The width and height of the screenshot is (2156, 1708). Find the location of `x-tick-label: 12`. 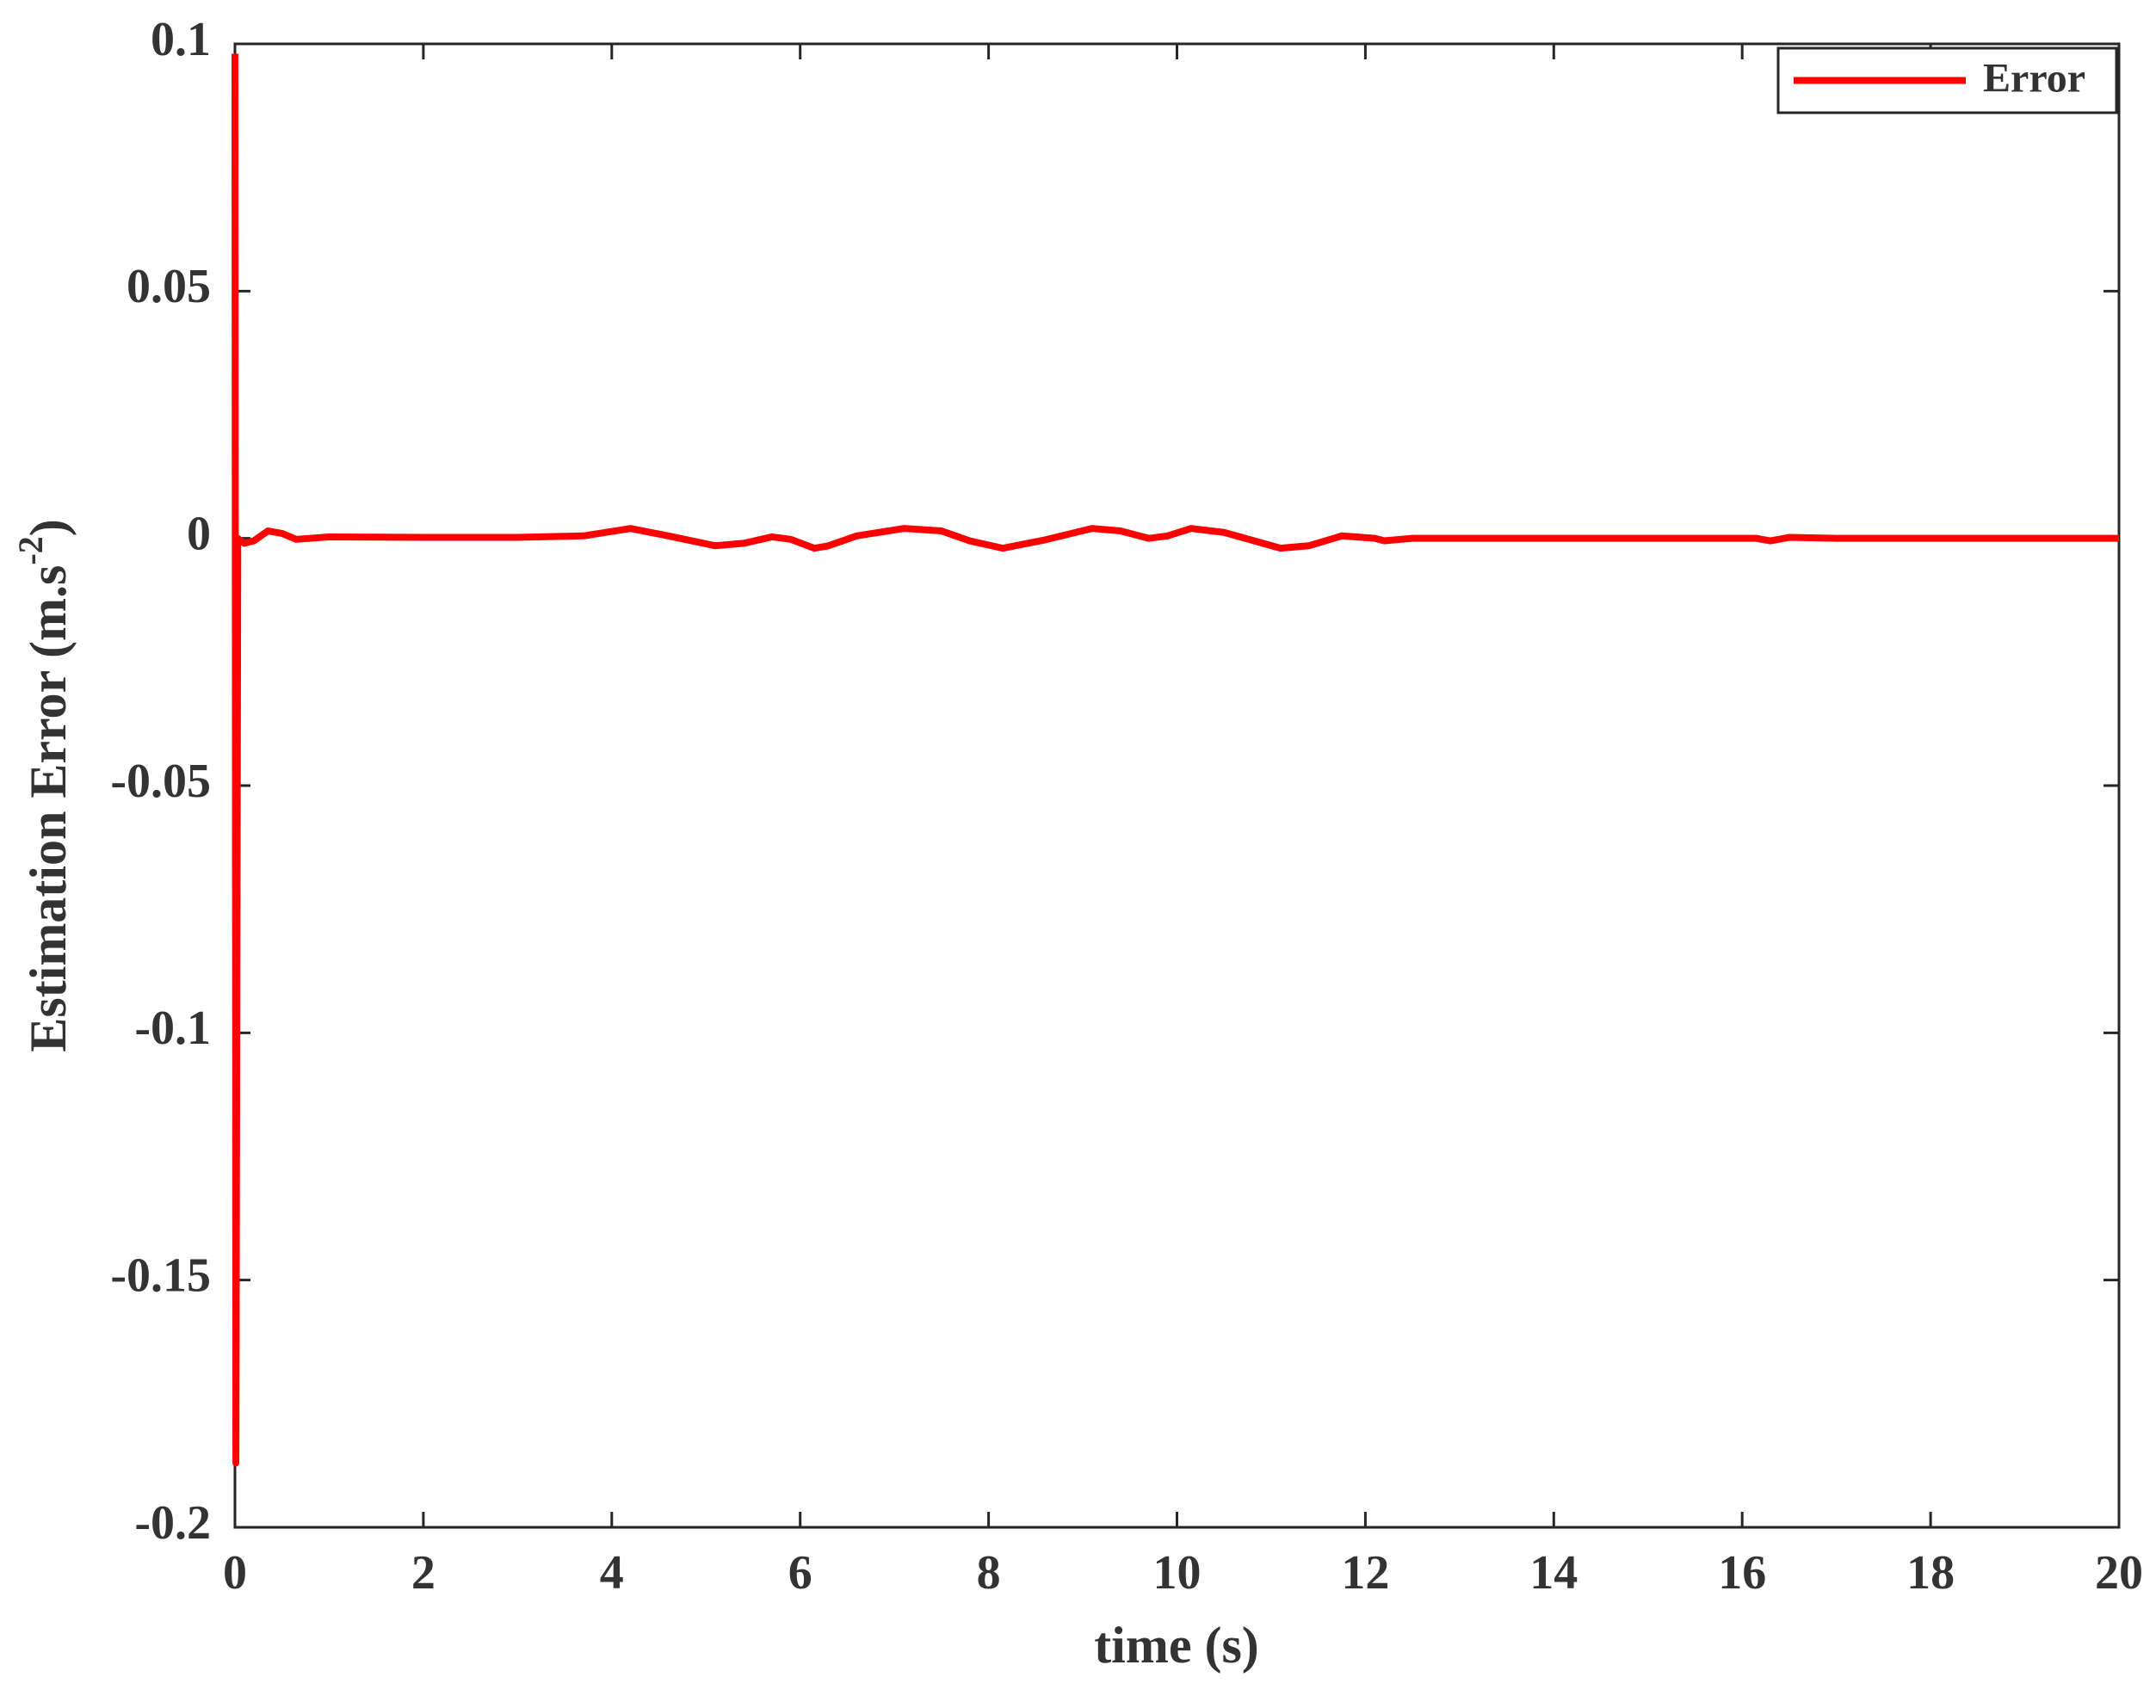

x-tick-label: 12 is located at coordinates (1365, 1573).